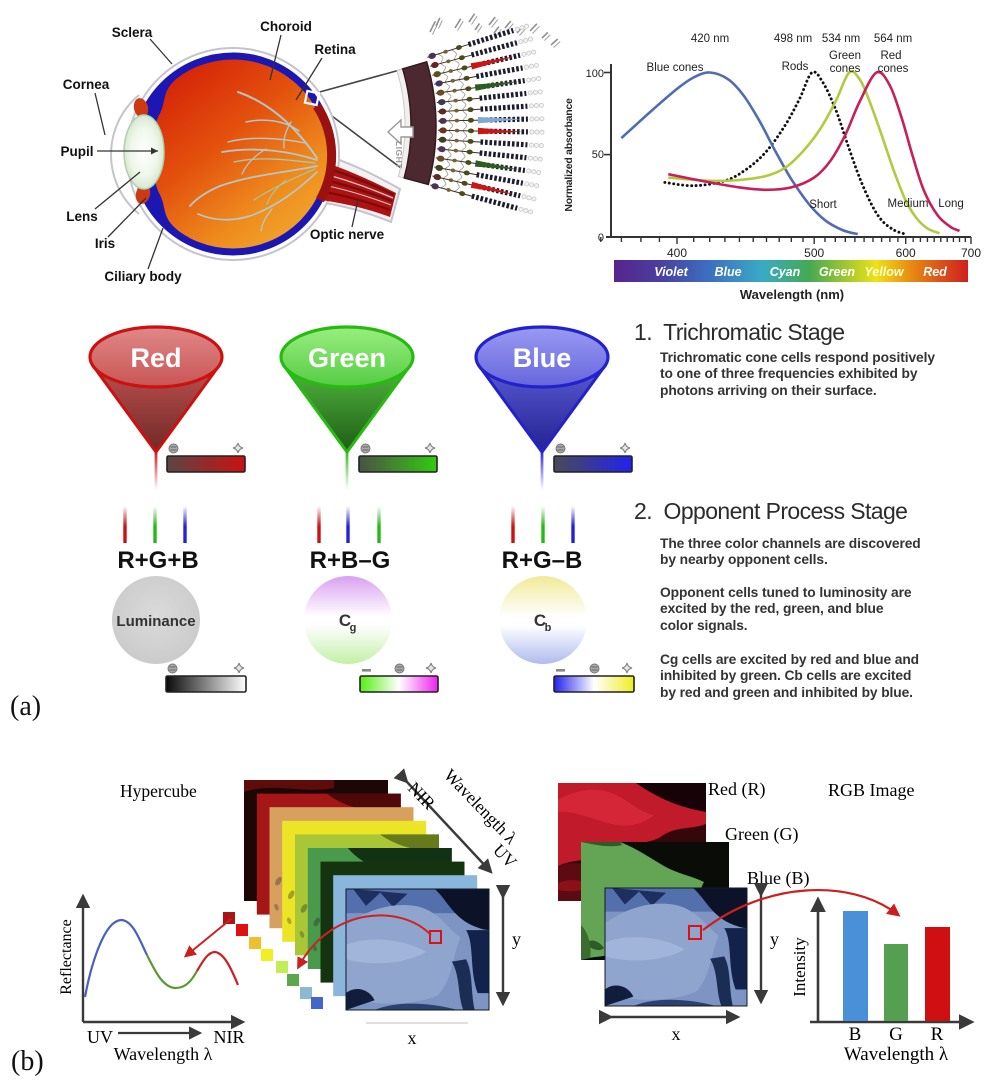  I want to click on svg-text: 500, so click(814, 253).